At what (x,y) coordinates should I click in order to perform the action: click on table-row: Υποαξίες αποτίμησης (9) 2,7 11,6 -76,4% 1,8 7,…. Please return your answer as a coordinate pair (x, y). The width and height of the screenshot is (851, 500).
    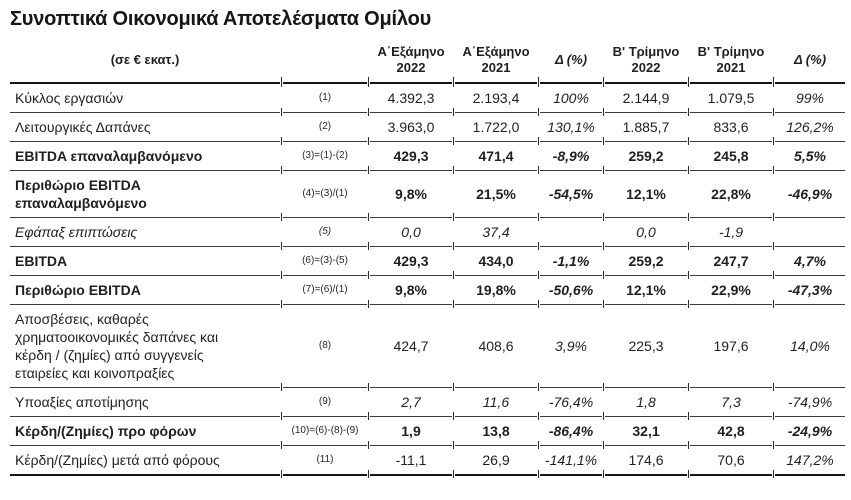
    Looking at the image, I should click on (427, 404).